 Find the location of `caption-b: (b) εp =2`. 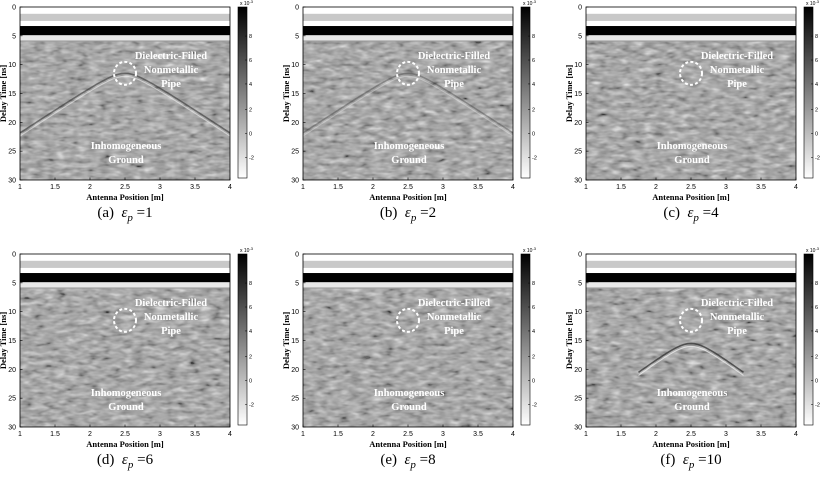

caption-b: (b) εp =2 is located at coordinates (408, 214).